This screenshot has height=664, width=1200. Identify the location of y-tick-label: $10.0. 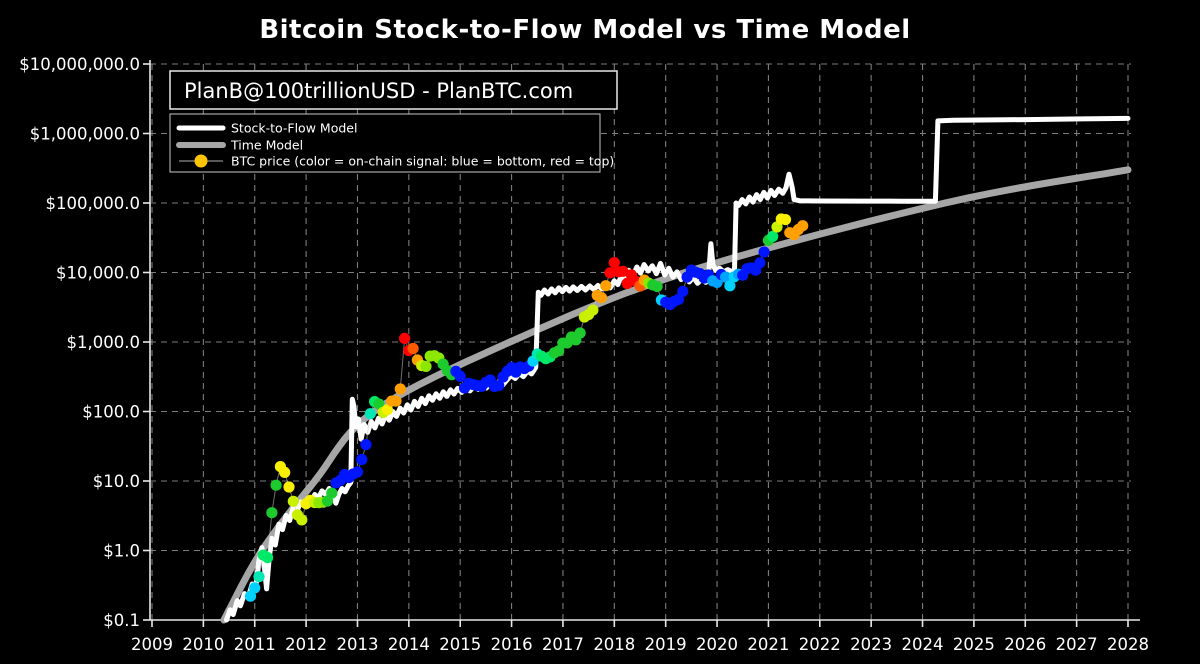
(116, 481).